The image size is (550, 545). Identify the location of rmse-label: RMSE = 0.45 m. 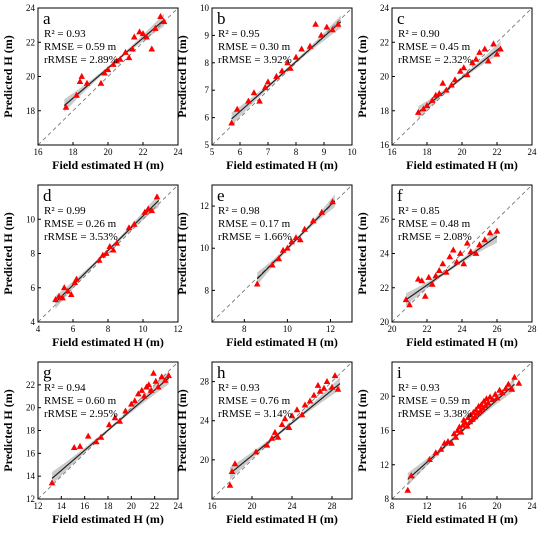
(434, 47).